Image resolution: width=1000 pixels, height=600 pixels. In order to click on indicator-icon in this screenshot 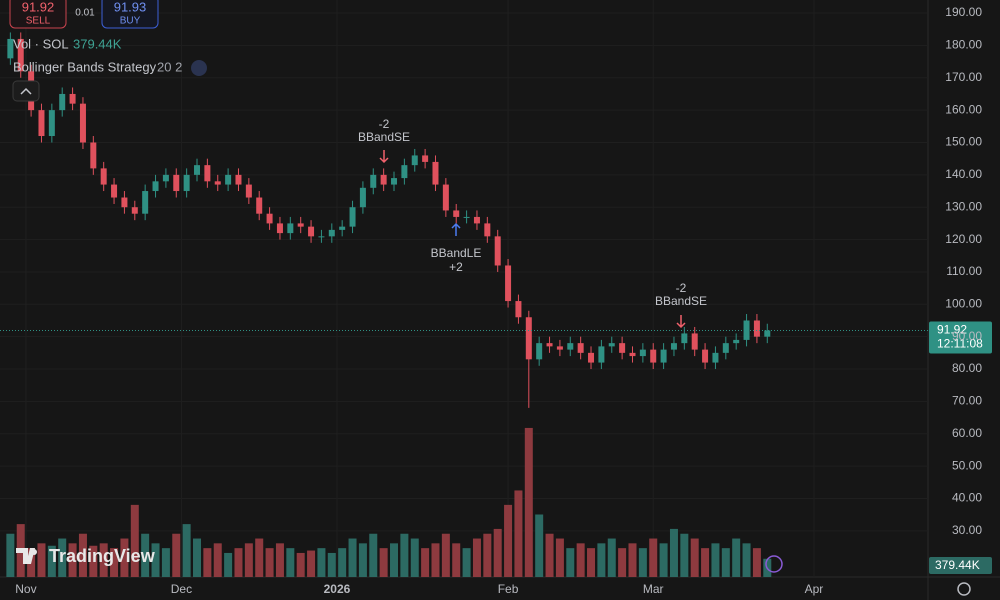, I will do `click(199, 68)`.